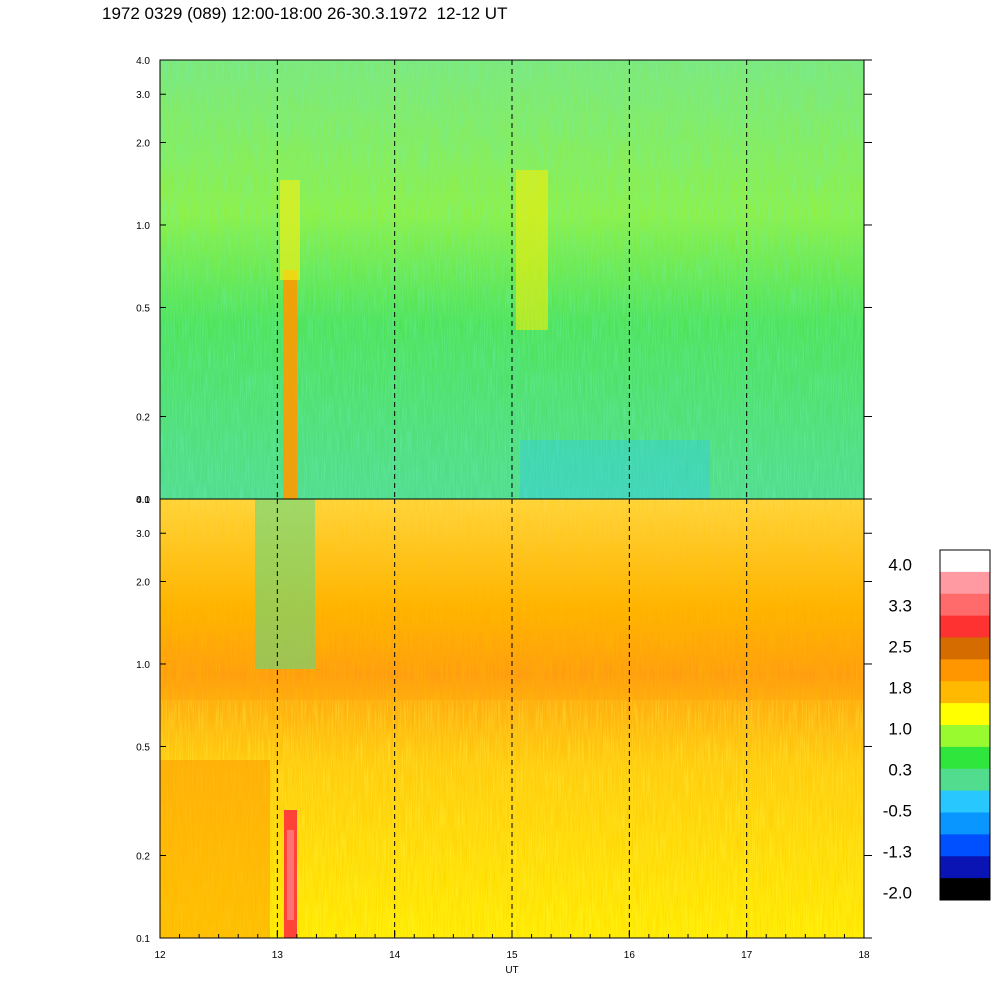  I want to click on upper-y-tick-label: 0.5, so click(143, 308).